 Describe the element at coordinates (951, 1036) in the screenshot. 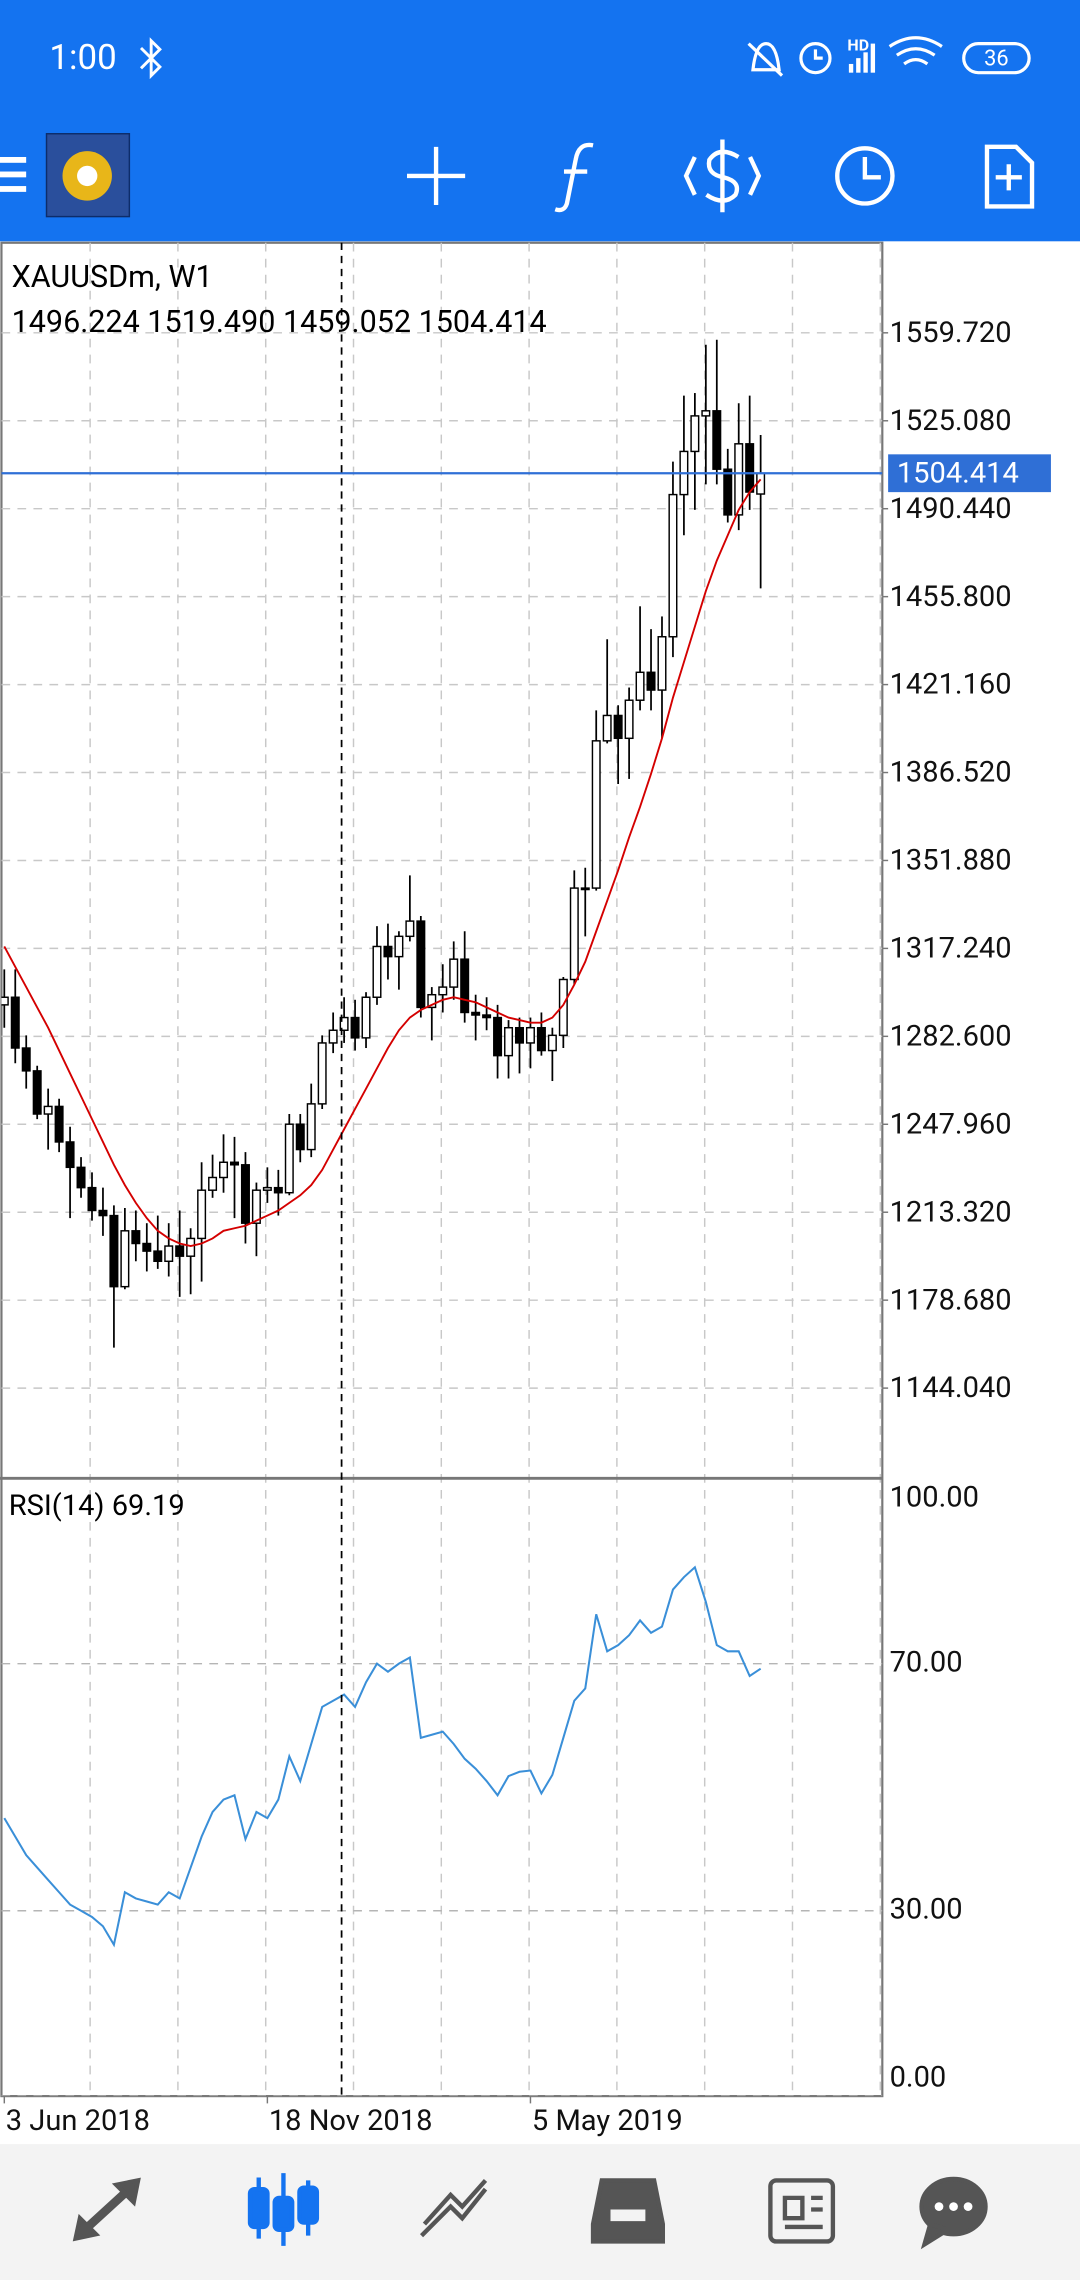

I see `y-tick-label: 1282.600` at that location.